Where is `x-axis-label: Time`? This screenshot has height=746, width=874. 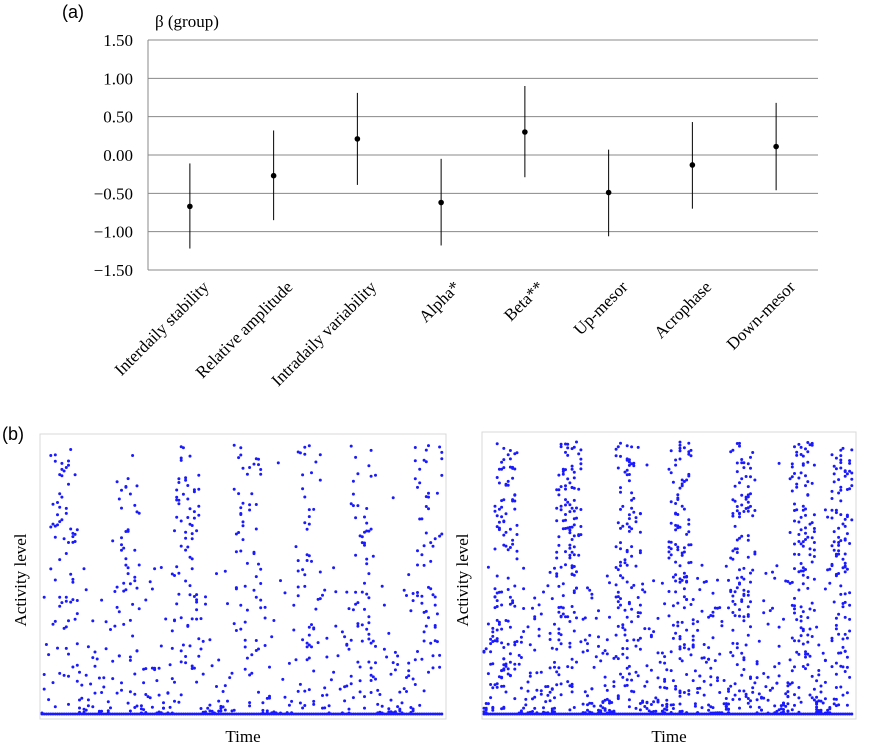 x-axis-label: Time is located at coordinates (242, 736).